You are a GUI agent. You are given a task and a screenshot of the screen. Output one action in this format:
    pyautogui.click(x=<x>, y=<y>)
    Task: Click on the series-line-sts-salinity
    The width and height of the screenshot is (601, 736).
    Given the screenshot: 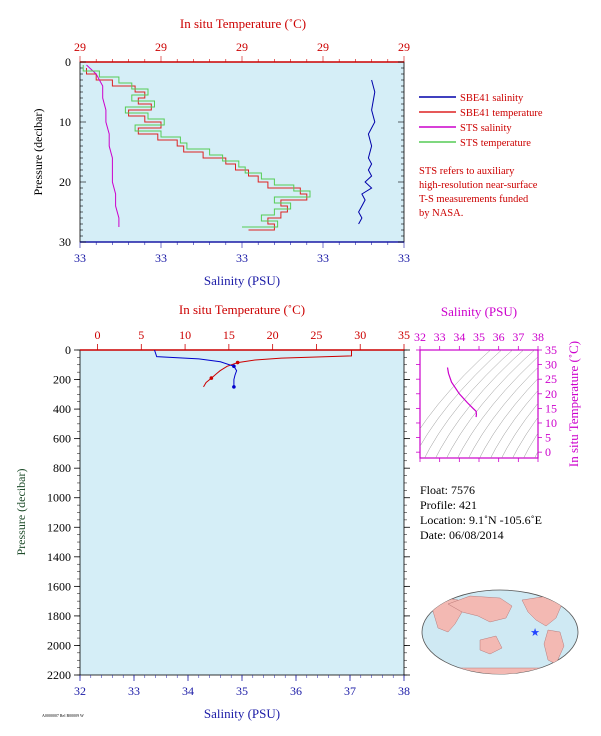 What is the action you would take?
    pyautogui.click(x=103, y=145)
    